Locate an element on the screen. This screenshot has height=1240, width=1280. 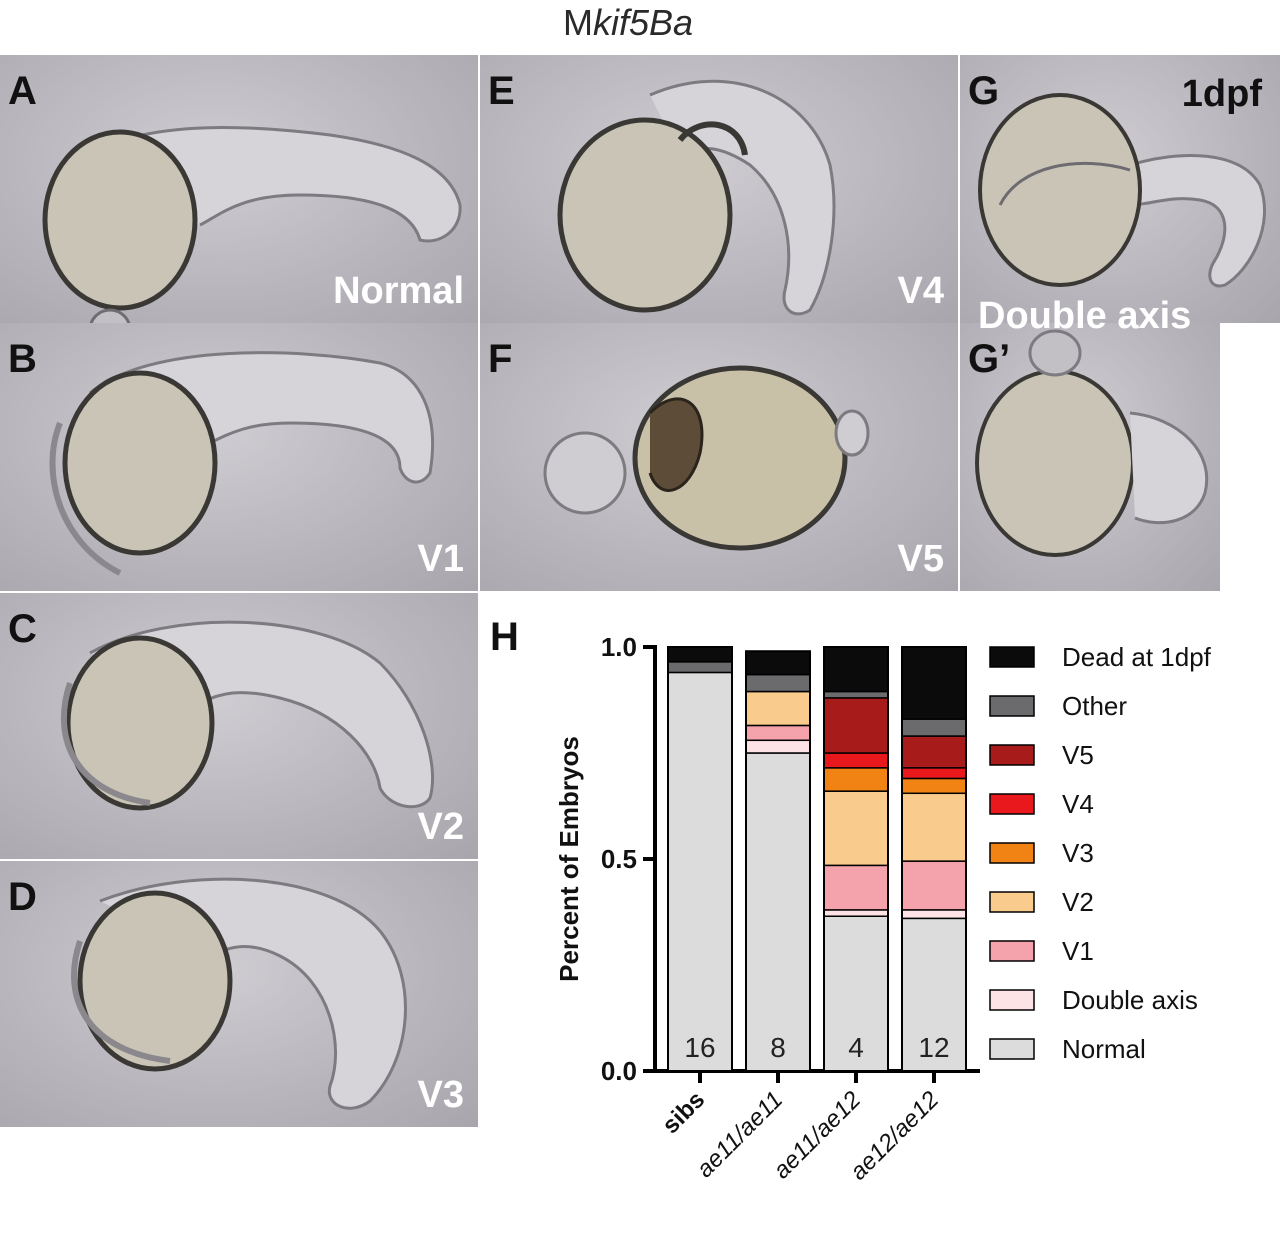
title-prefix: M is located at coordinates (577, 22).